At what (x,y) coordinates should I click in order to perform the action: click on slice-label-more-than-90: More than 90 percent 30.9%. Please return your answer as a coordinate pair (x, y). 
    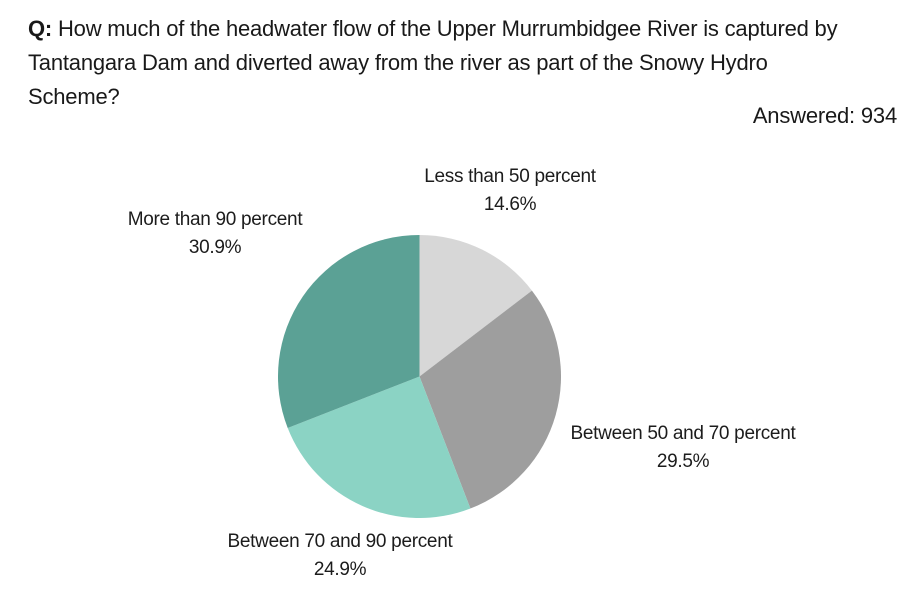
    Looking at the image, I should click on (215, 234).